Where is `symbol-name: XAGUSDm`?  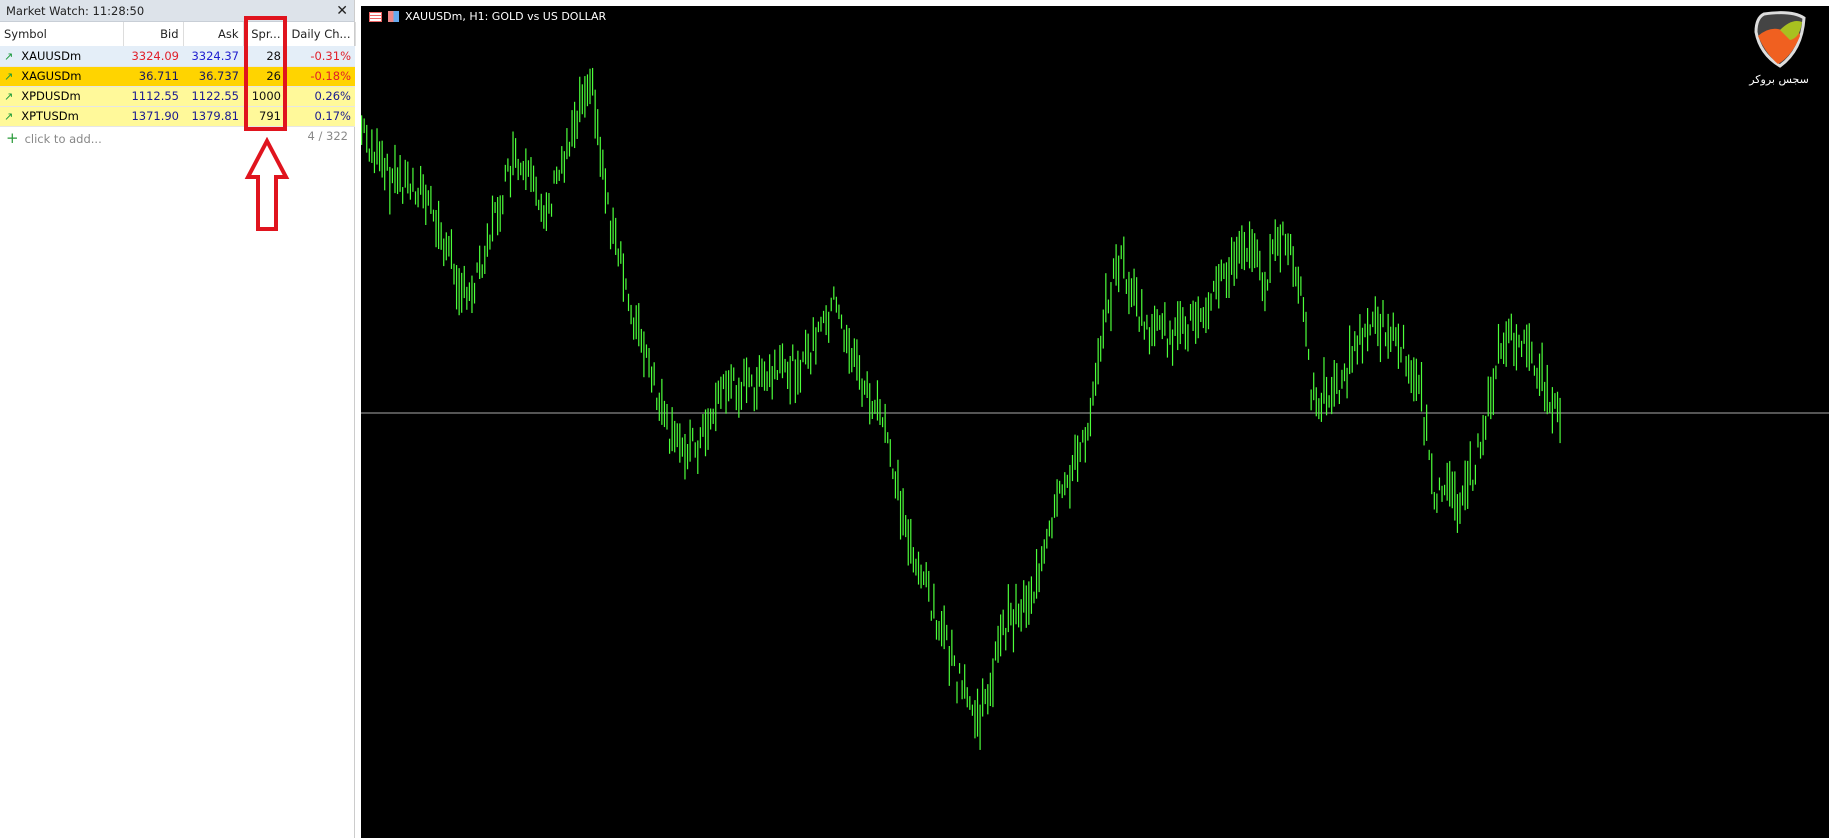
symbol-name: XAGUSDm is located at coordinates (51, 76).